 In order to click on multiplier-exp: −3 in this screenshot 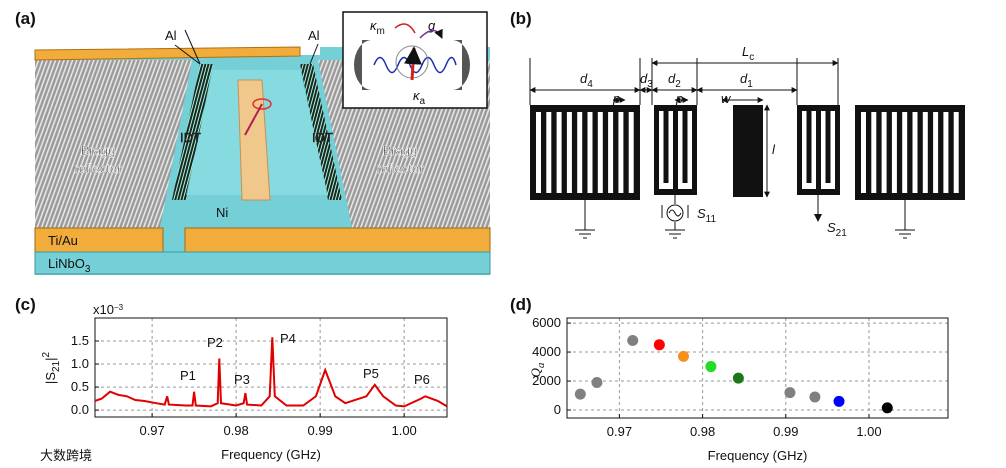, I will do `click(119, 307)`.